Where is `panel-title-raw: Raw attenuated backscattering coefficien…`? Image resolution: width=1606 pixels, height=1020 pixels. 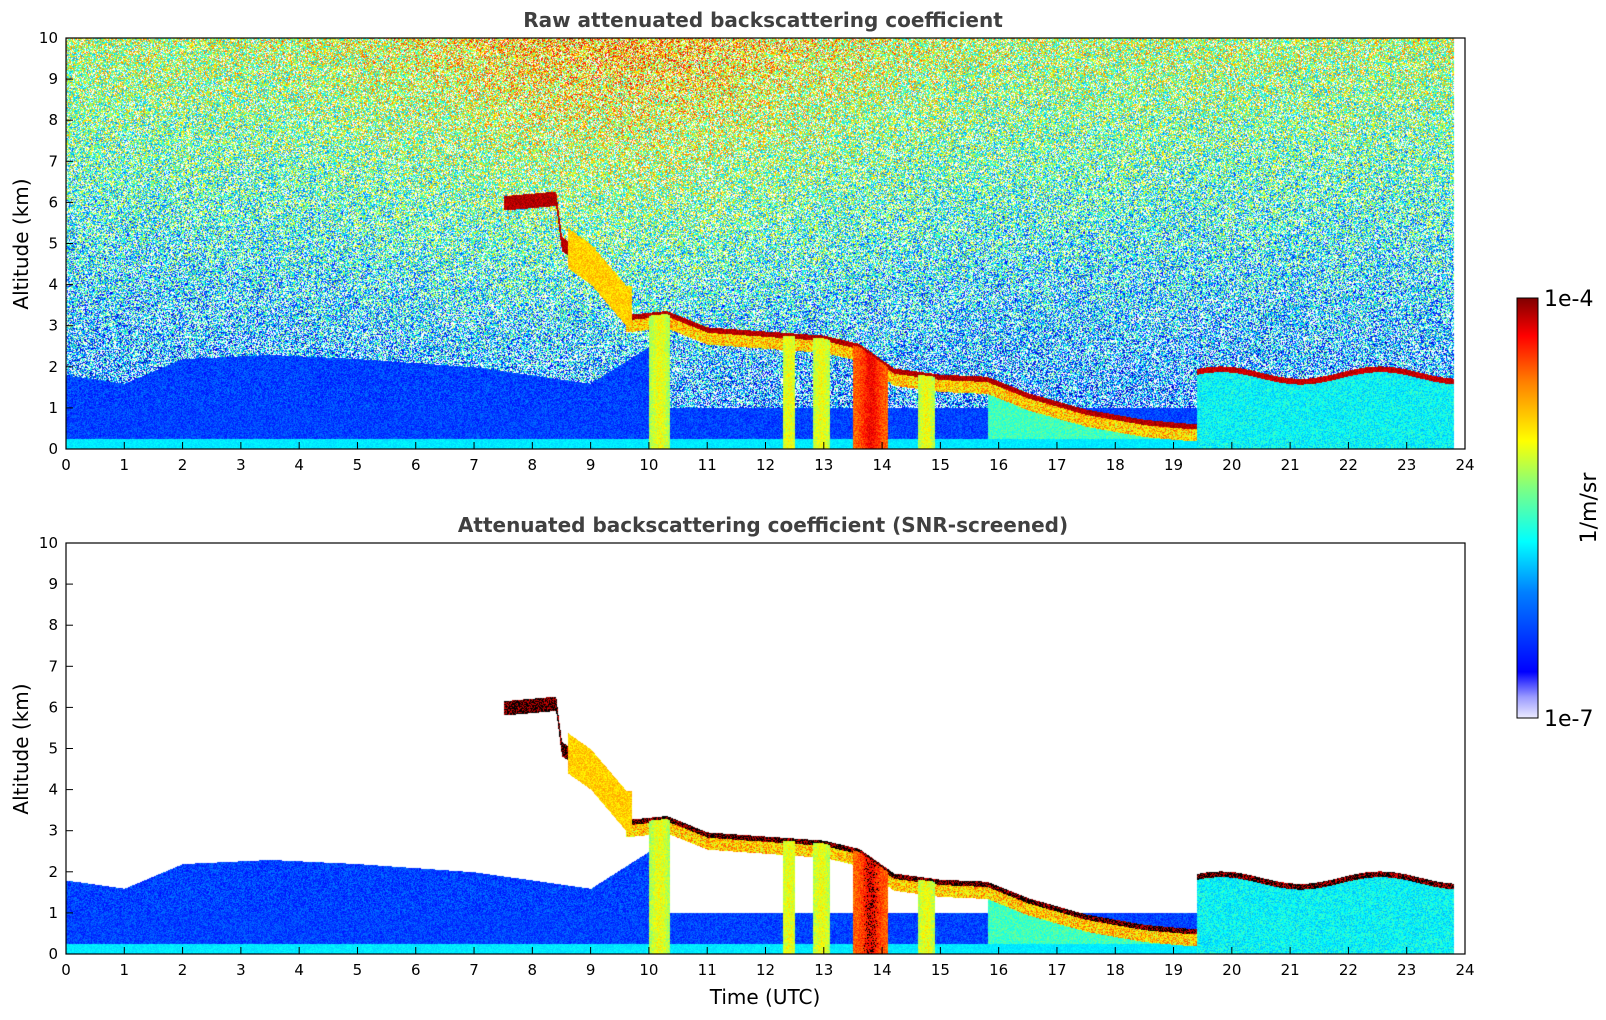
panel-title-raw: Raw attenuated backscattering coefficien… is located at coordinates (763, 20).